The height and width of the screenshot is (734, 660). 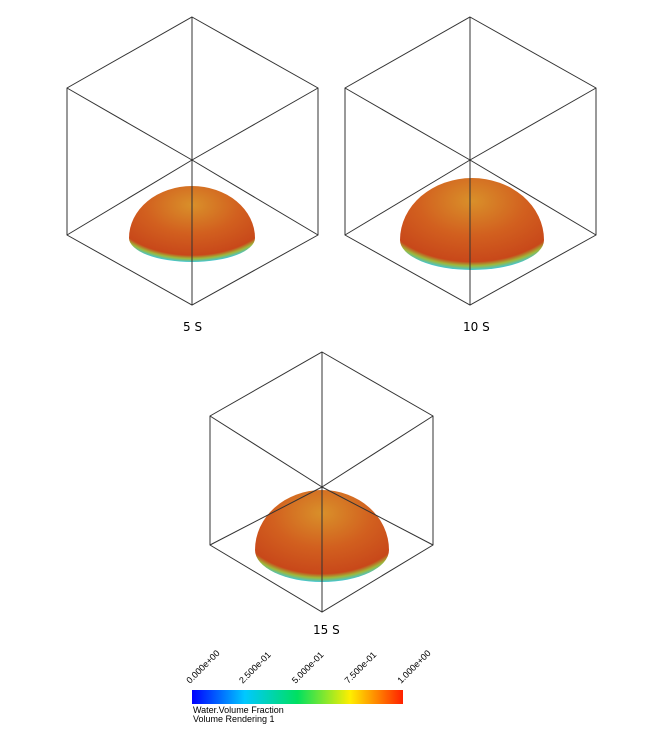 What do you see at coordinates (476, 327) in the screenshot?
I see `panel-label: 10 S` at bounding box center [476, 327].